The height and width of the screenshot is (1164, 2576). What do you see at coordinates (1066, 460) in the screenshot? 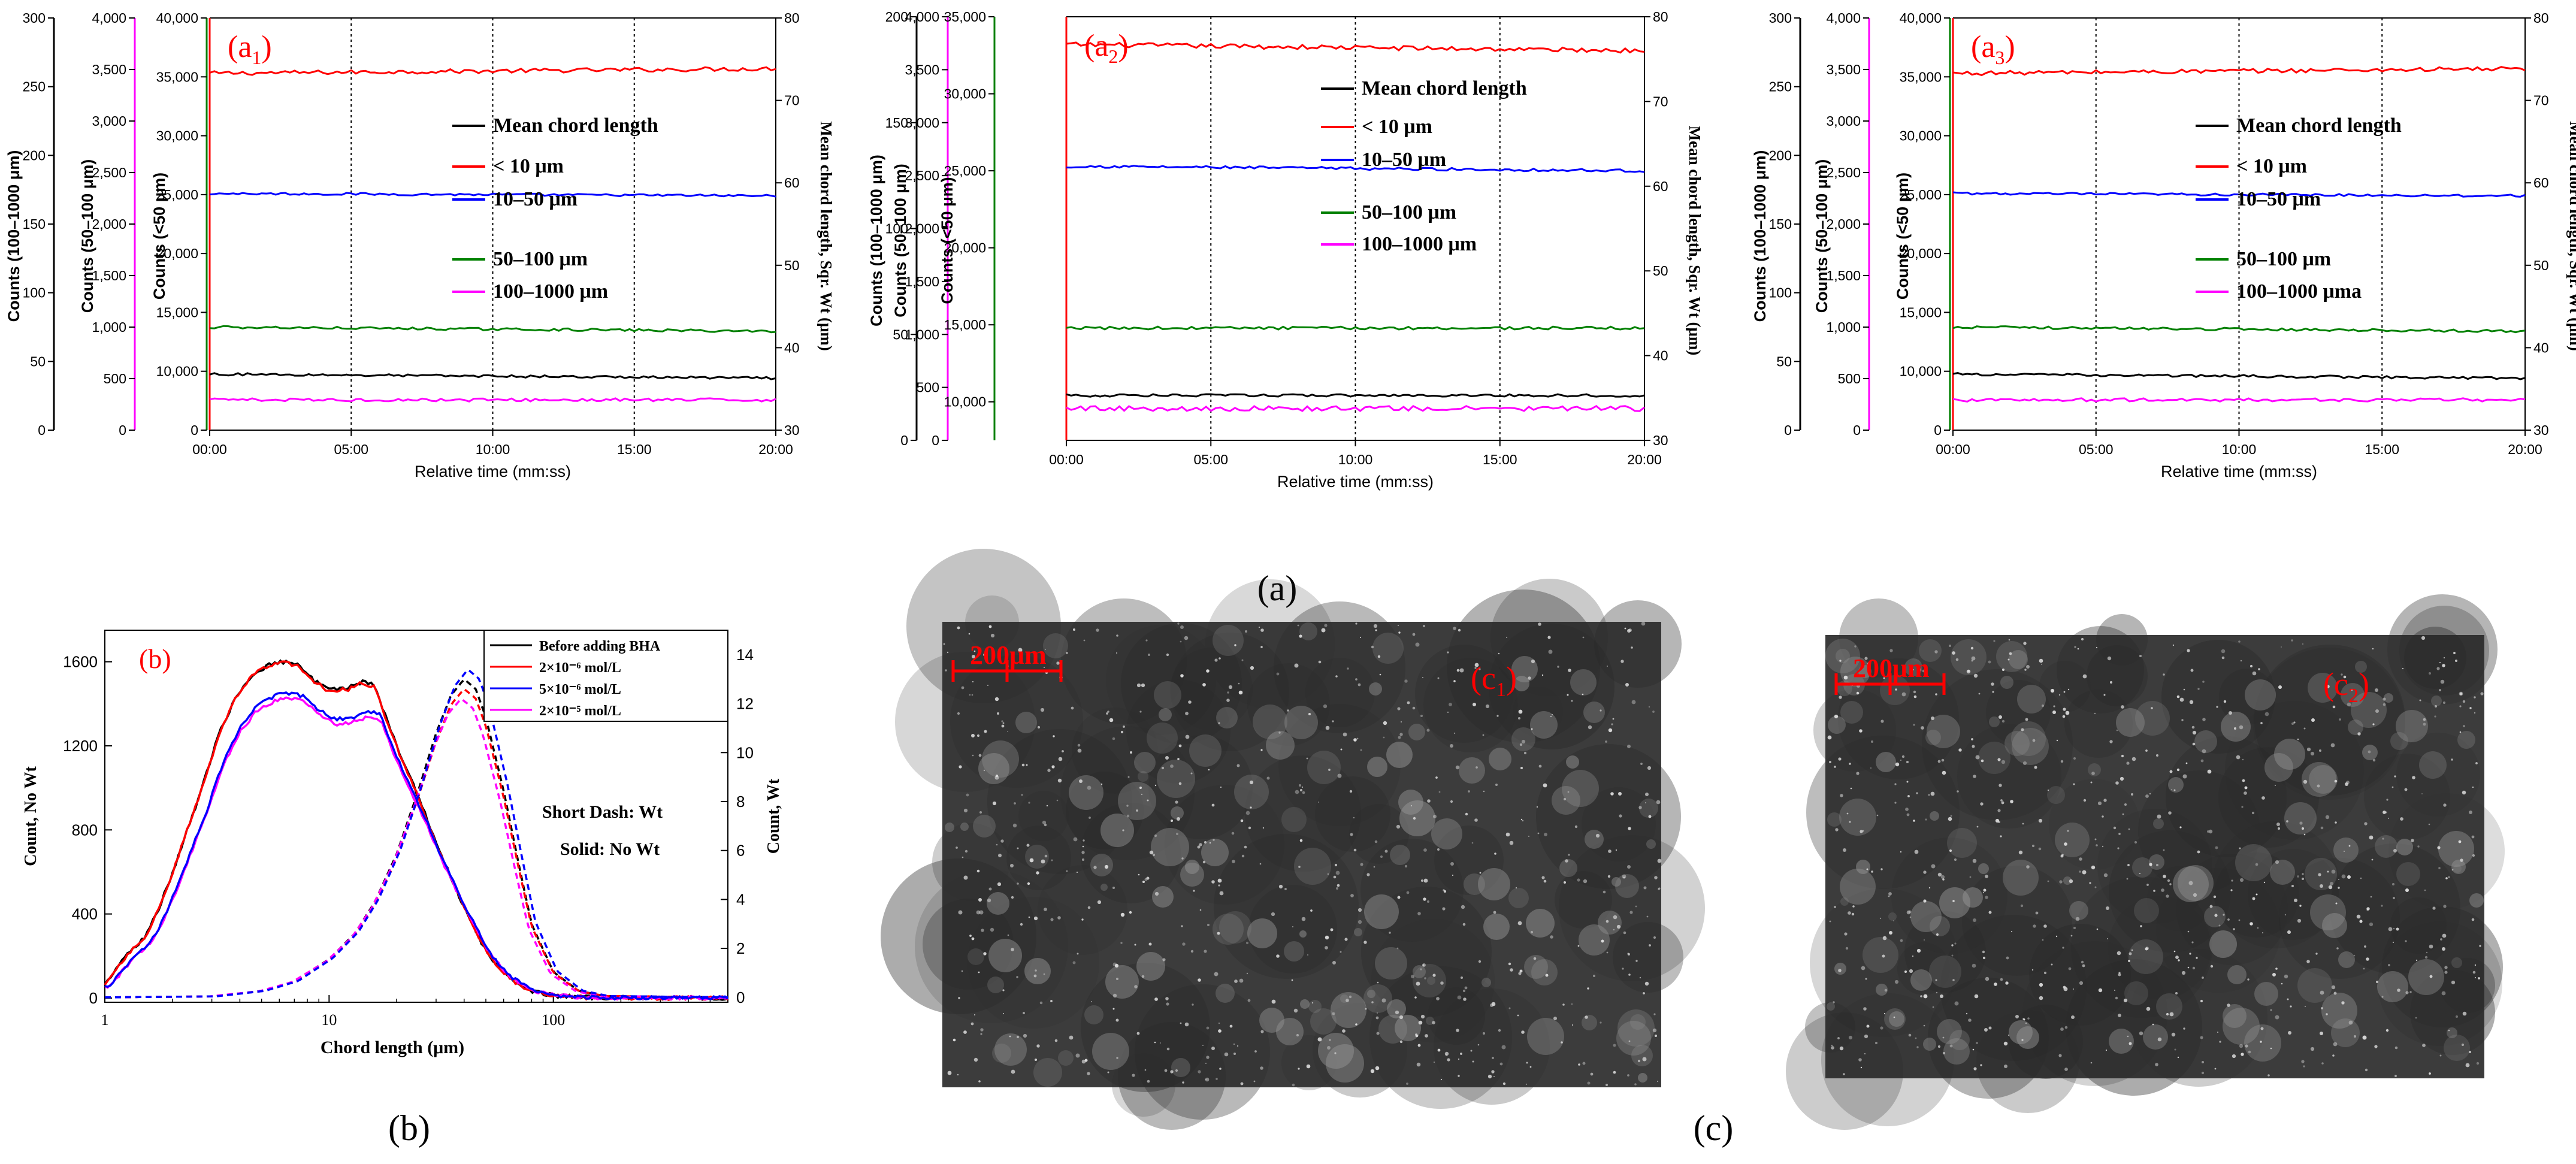
I see `x-axis-tick-label: 00:00` at bounding box center [1066, 460].